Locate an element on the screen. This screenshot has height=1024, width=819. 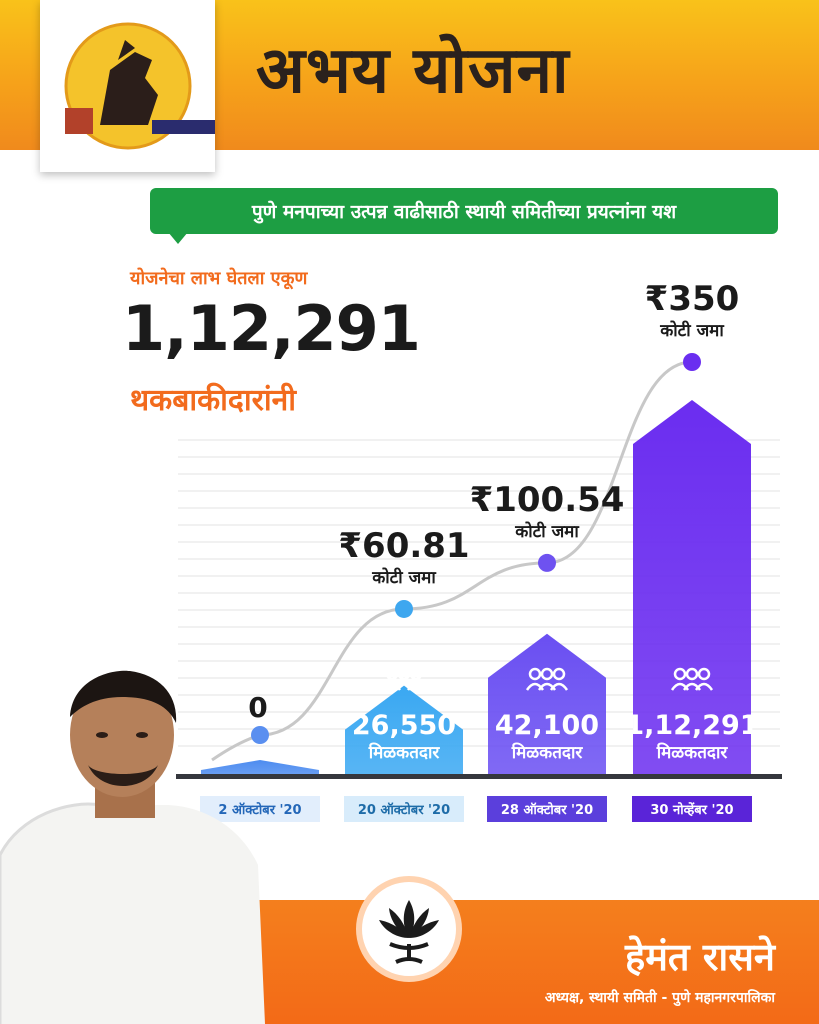
lotus-icon is located at coordinates (409, 932).